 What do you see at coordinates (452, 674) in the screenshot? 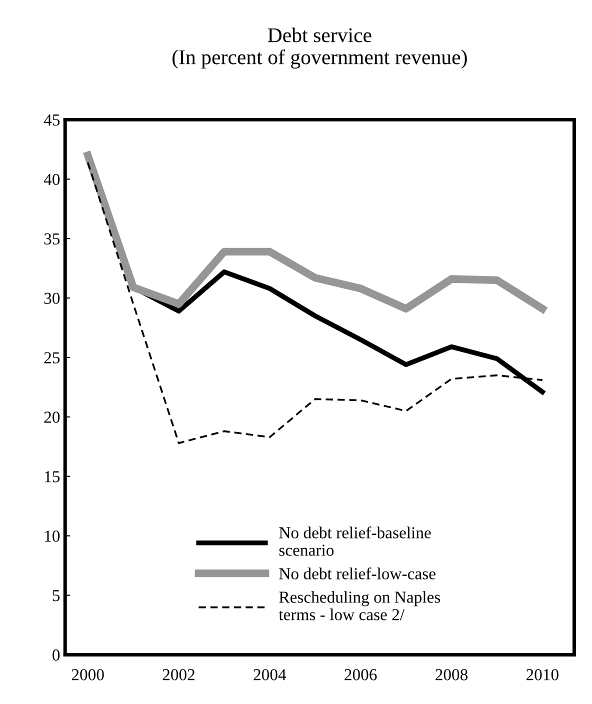
I see `x-tick-label: 2008` at bounding box center [452, 674].